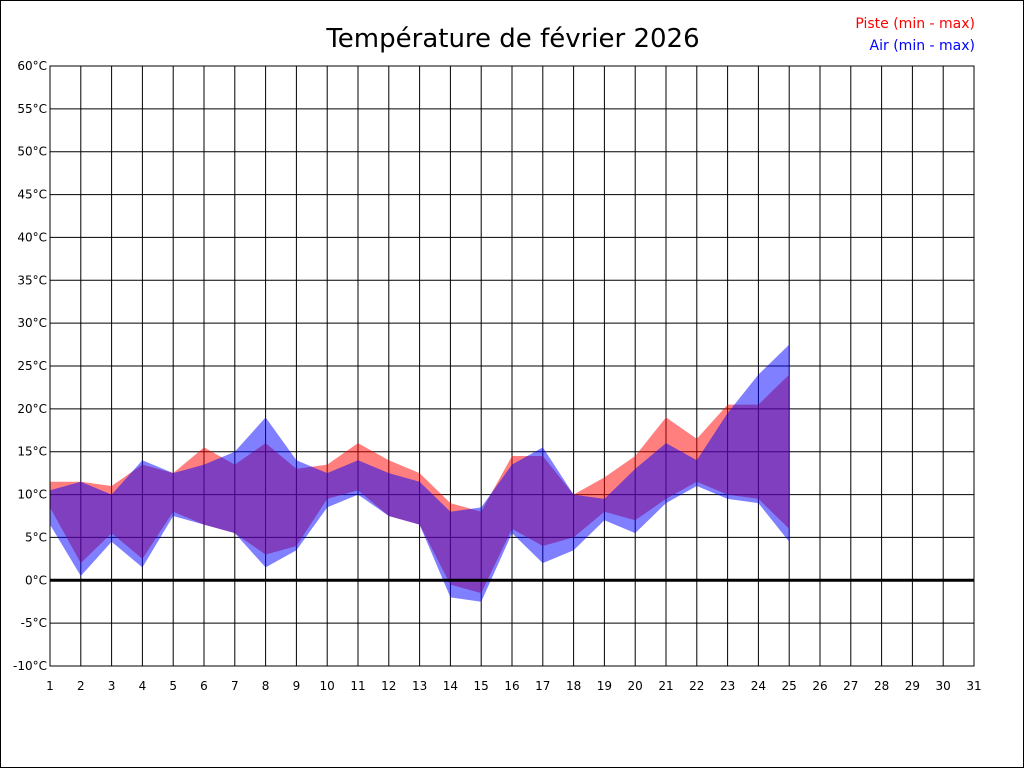  Describe the element at coordinates (81, 686) in the screenshot. I see `x-tick-label: 2` at that location.